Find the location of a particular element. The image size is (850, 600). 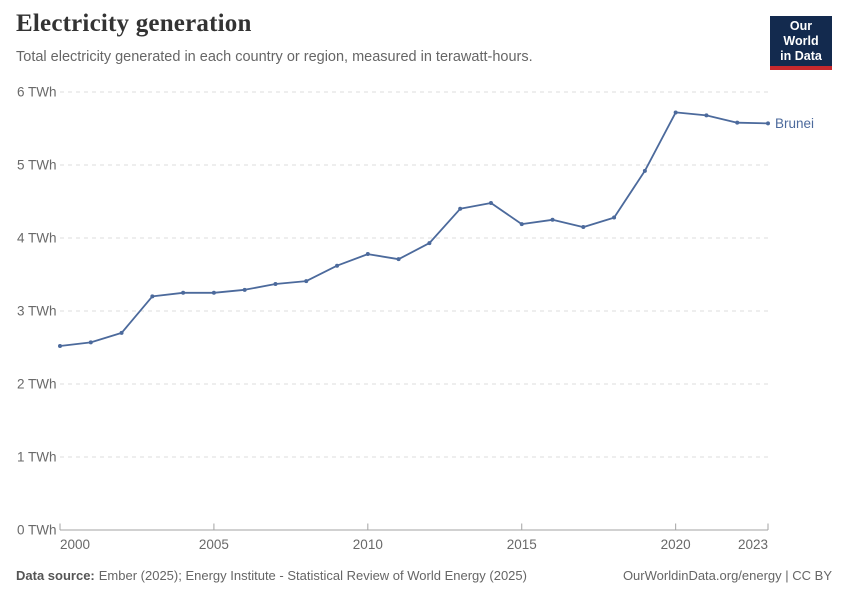

y-tick-label: 1 TWh is located at coordinates (37, 457).